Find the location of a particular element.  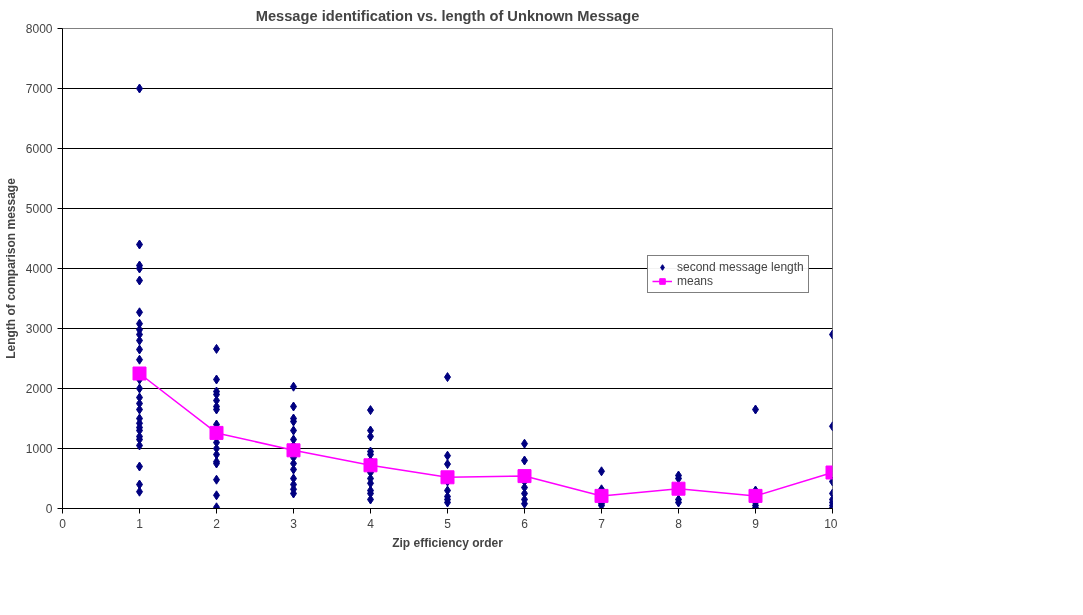

x-tick-label: 6 is located at coordinates (525, 523).